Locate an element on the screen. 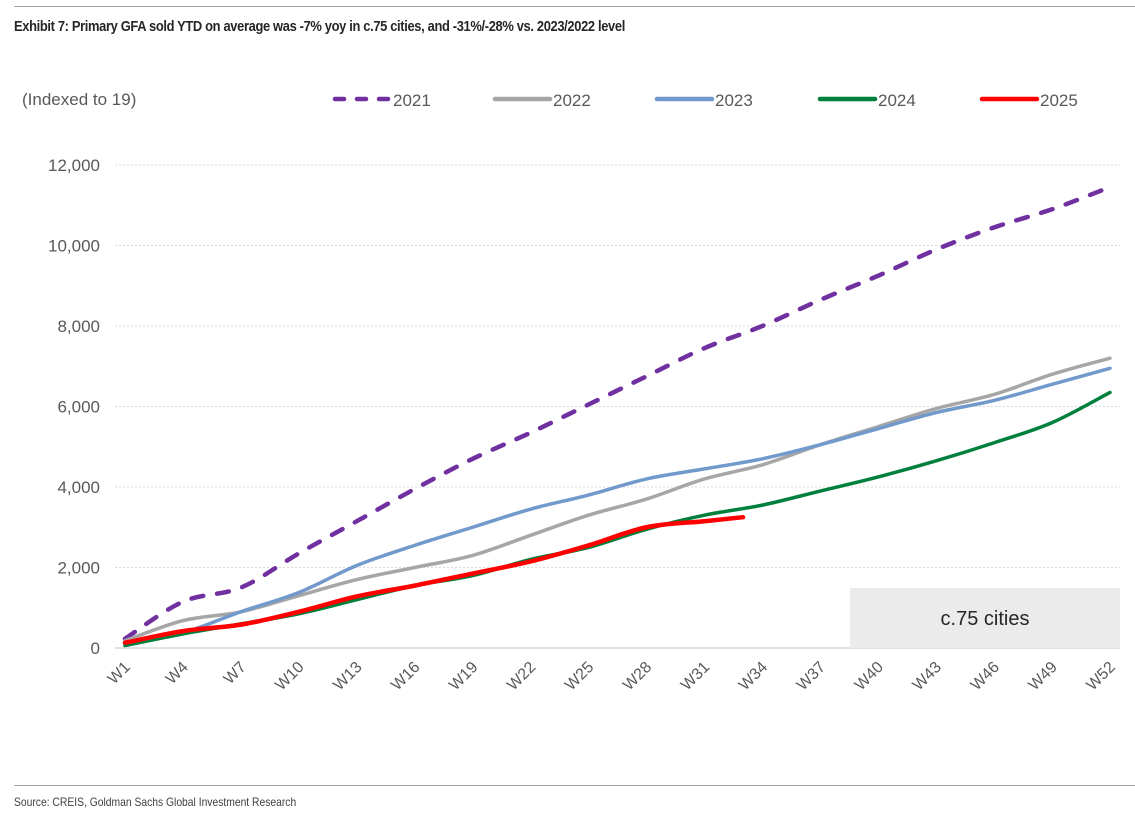 The width and height of the screenshot is (1135, 817). y-tick-label: 8,000 is located at coordinates (78, 326).